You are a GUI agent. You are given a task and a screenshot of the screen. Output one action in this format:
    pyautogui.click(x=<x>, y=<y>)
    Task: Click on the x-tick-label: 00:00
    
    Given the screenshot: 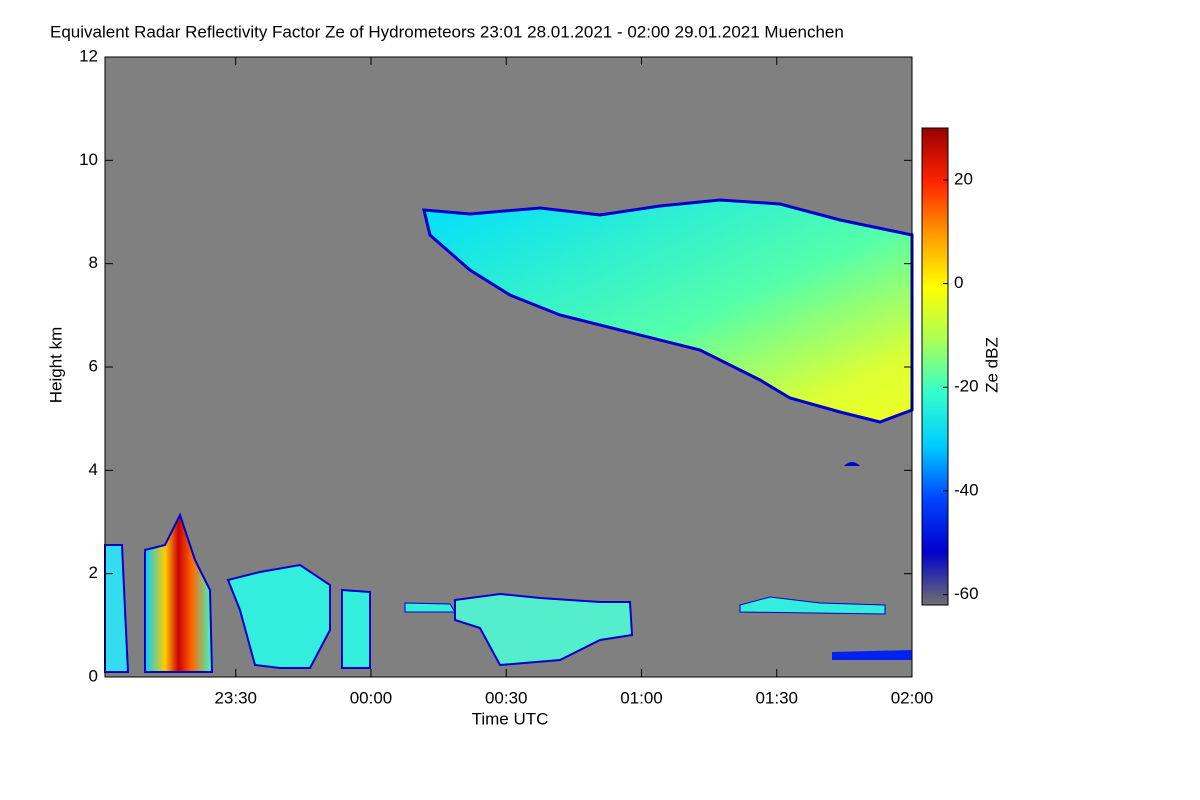 What is the action you would take?
    pyautogui.click(x=371, y=697)
    